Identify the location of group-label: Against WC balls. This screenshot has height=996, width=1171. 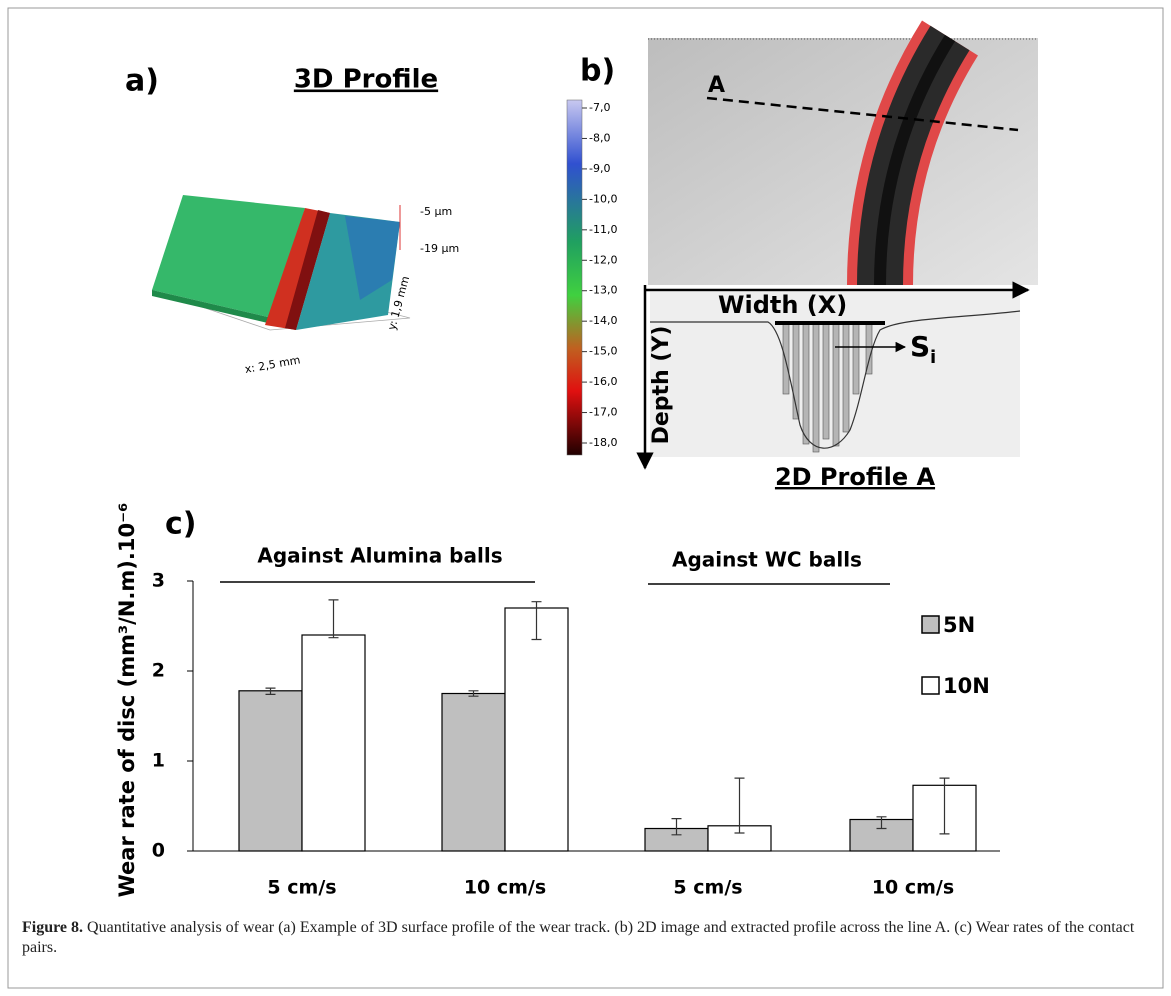
(767, 560).